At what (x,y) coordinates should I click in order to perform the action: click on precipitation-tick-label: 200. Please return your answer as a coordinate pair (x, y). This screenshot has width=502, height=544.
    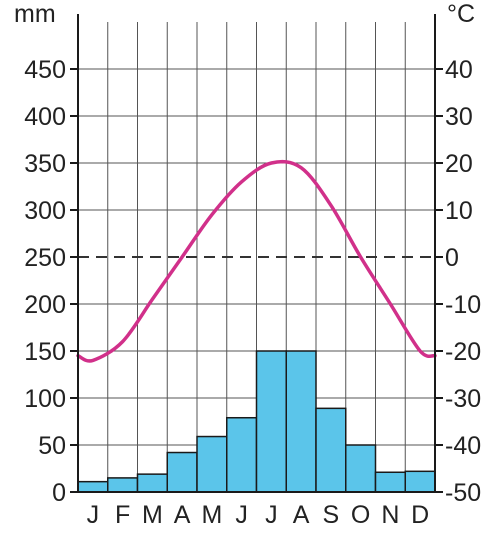
    Looking at the image, I should click on (45, 305).